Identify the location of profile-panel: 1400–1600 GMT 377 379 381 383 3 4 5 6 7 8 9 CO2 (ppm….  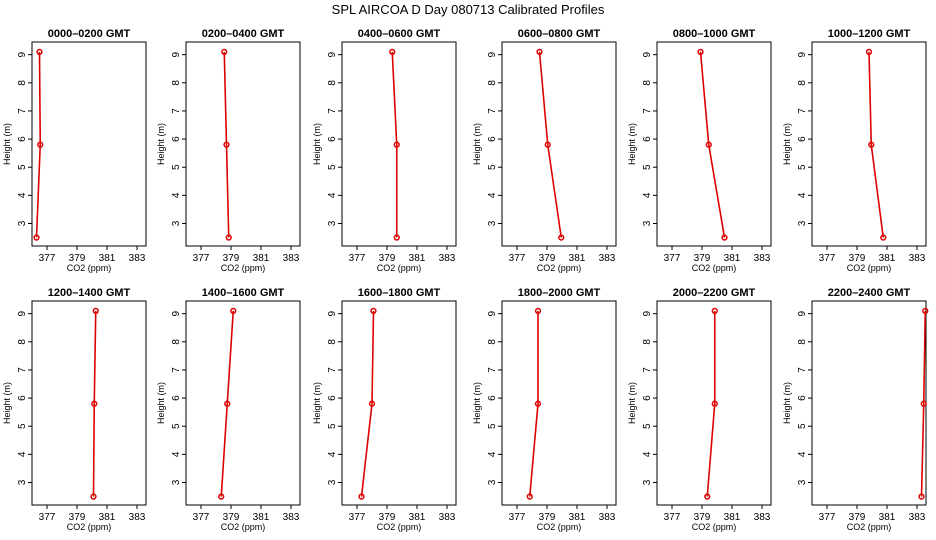
(228, 409).